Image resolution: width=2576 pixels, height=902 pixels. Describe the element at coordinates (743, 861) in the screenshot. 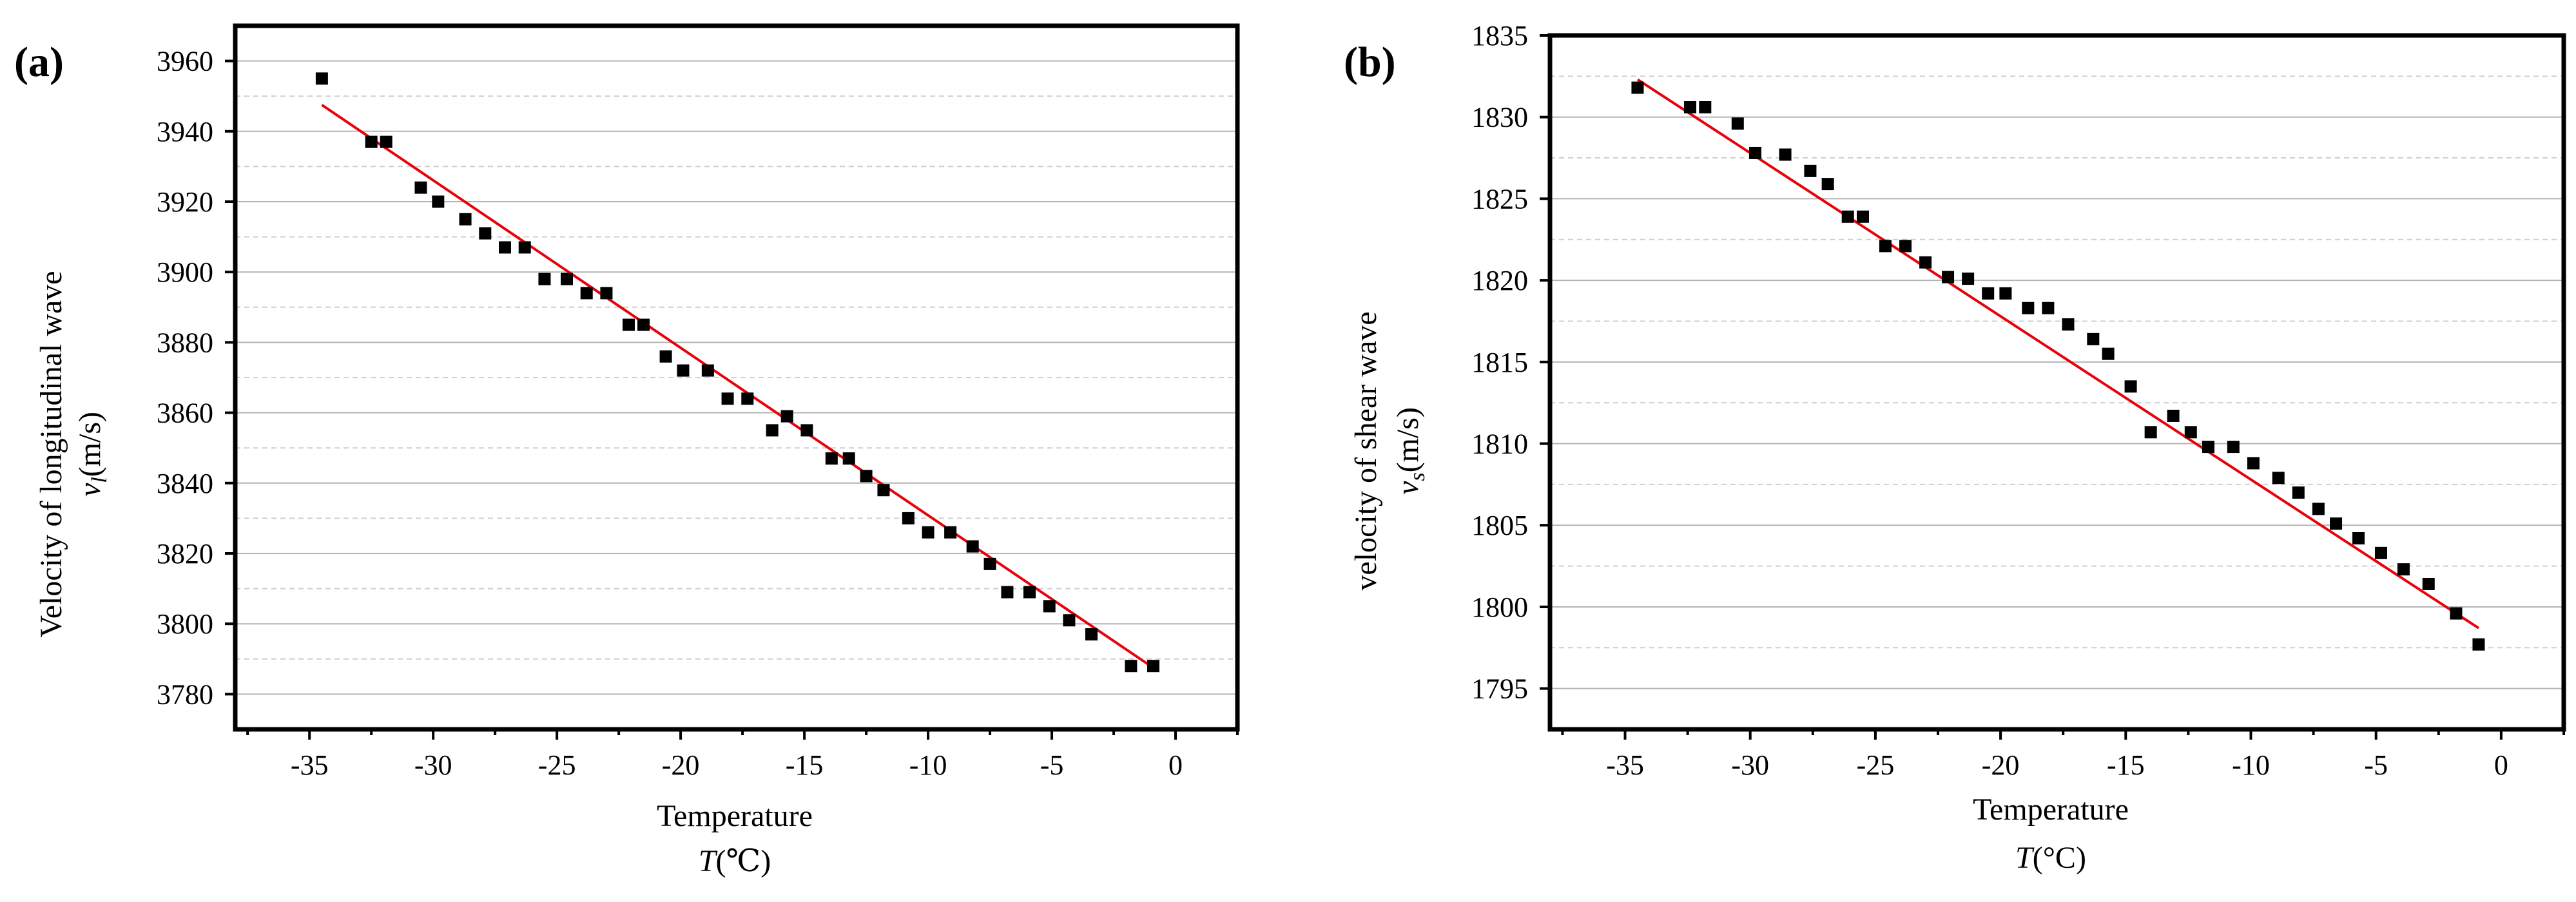

I see `x-unit-a: (℃)` at that location.